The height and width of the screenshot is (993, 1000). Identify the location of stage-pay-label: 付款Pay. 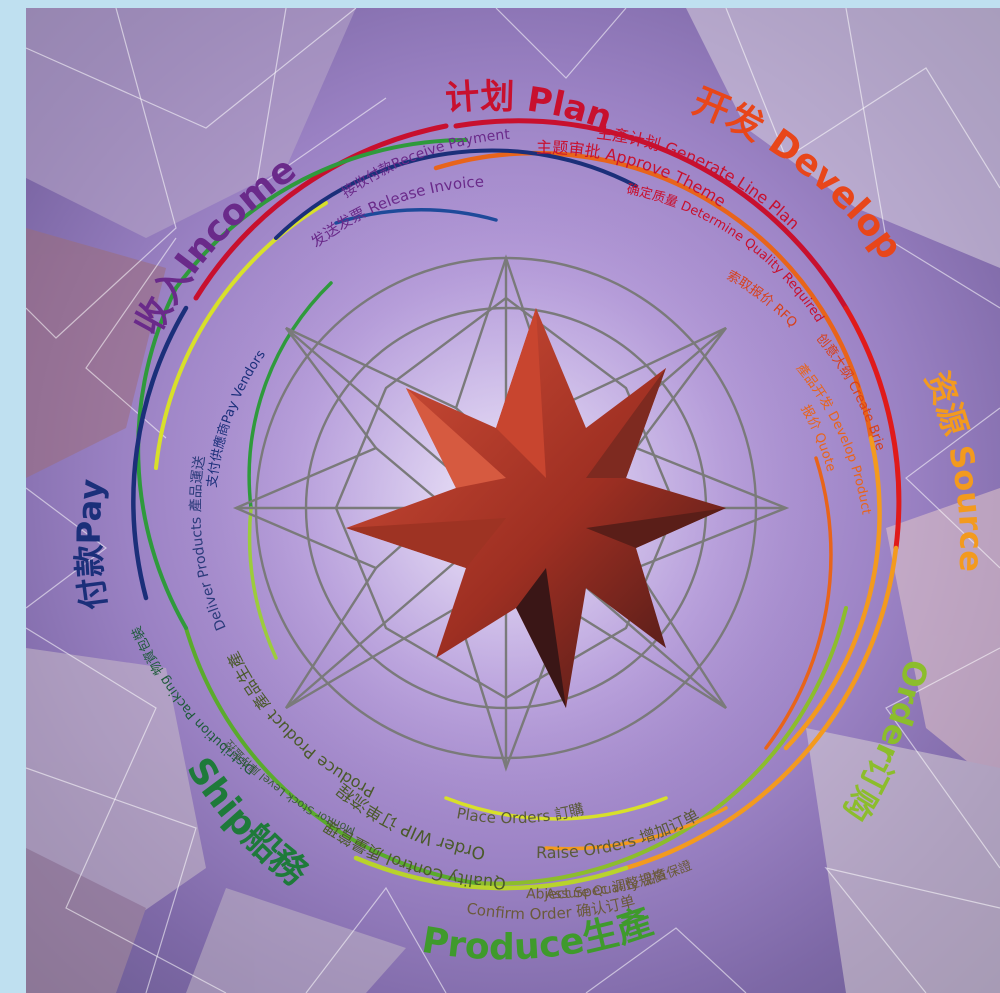
(92, 544).